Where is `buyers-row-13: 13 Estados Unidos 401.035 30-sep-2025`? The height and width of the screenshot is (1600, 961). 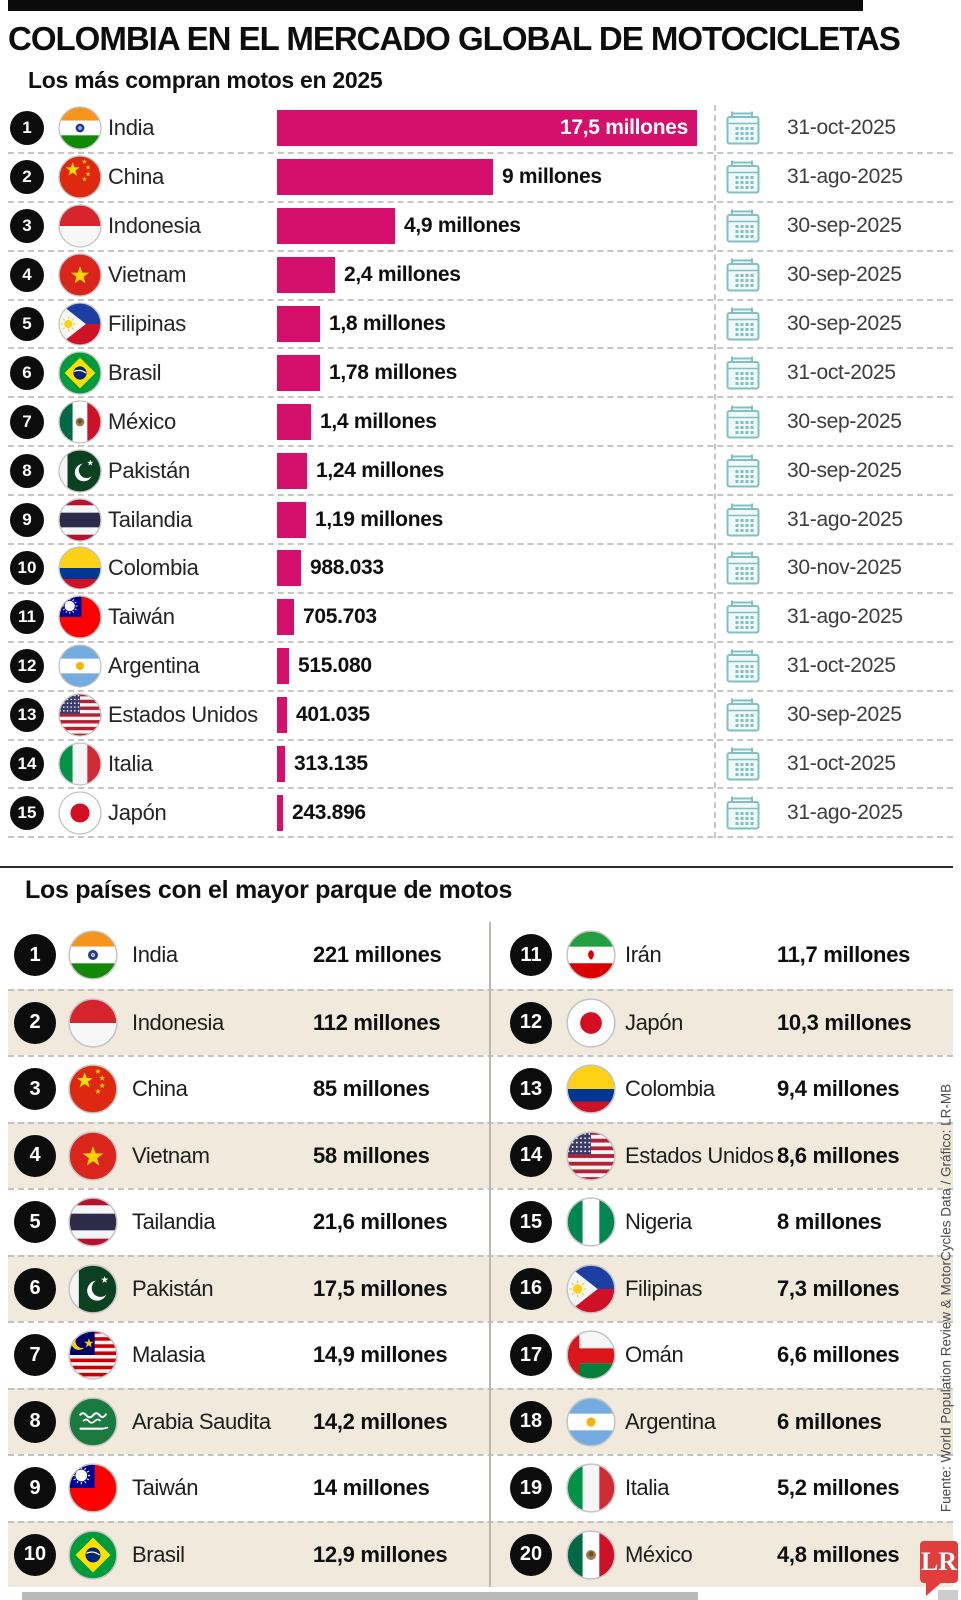 buyers-row-13: 13 Estados Unidos 401.035 30-sep-2025 is located at coordinates (480, 716).